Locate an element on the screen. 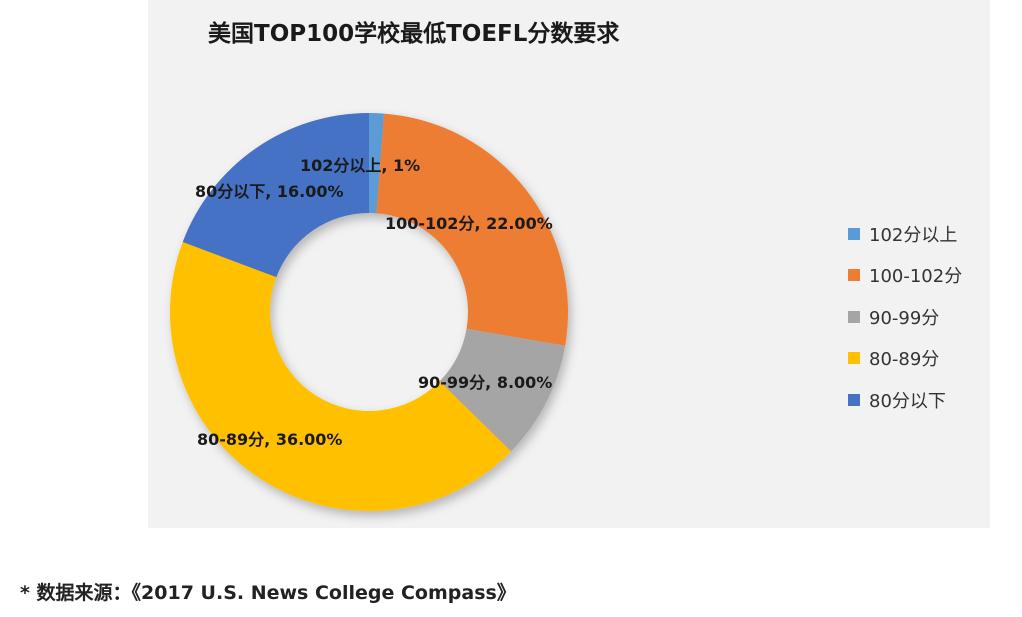 This screenshot has width=1022, height=617. source-note: * 数据来源：《2017 U.S. News College Compass》 is located at coordinates (268, 593).